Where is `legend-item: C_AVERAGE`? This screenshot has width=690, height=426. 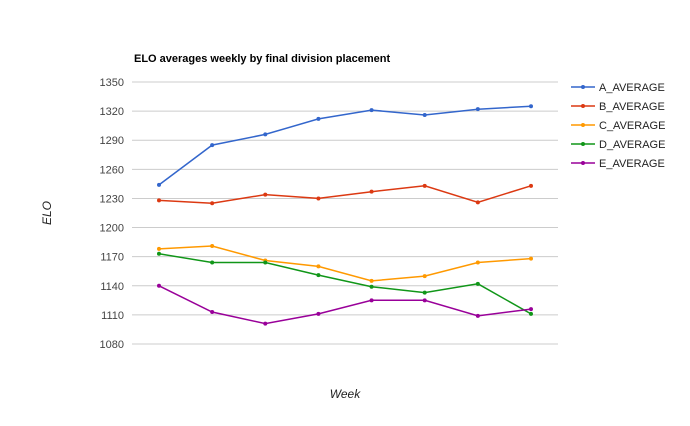
legend-item: C_AVERAGE is located at coordinates (618, 126).